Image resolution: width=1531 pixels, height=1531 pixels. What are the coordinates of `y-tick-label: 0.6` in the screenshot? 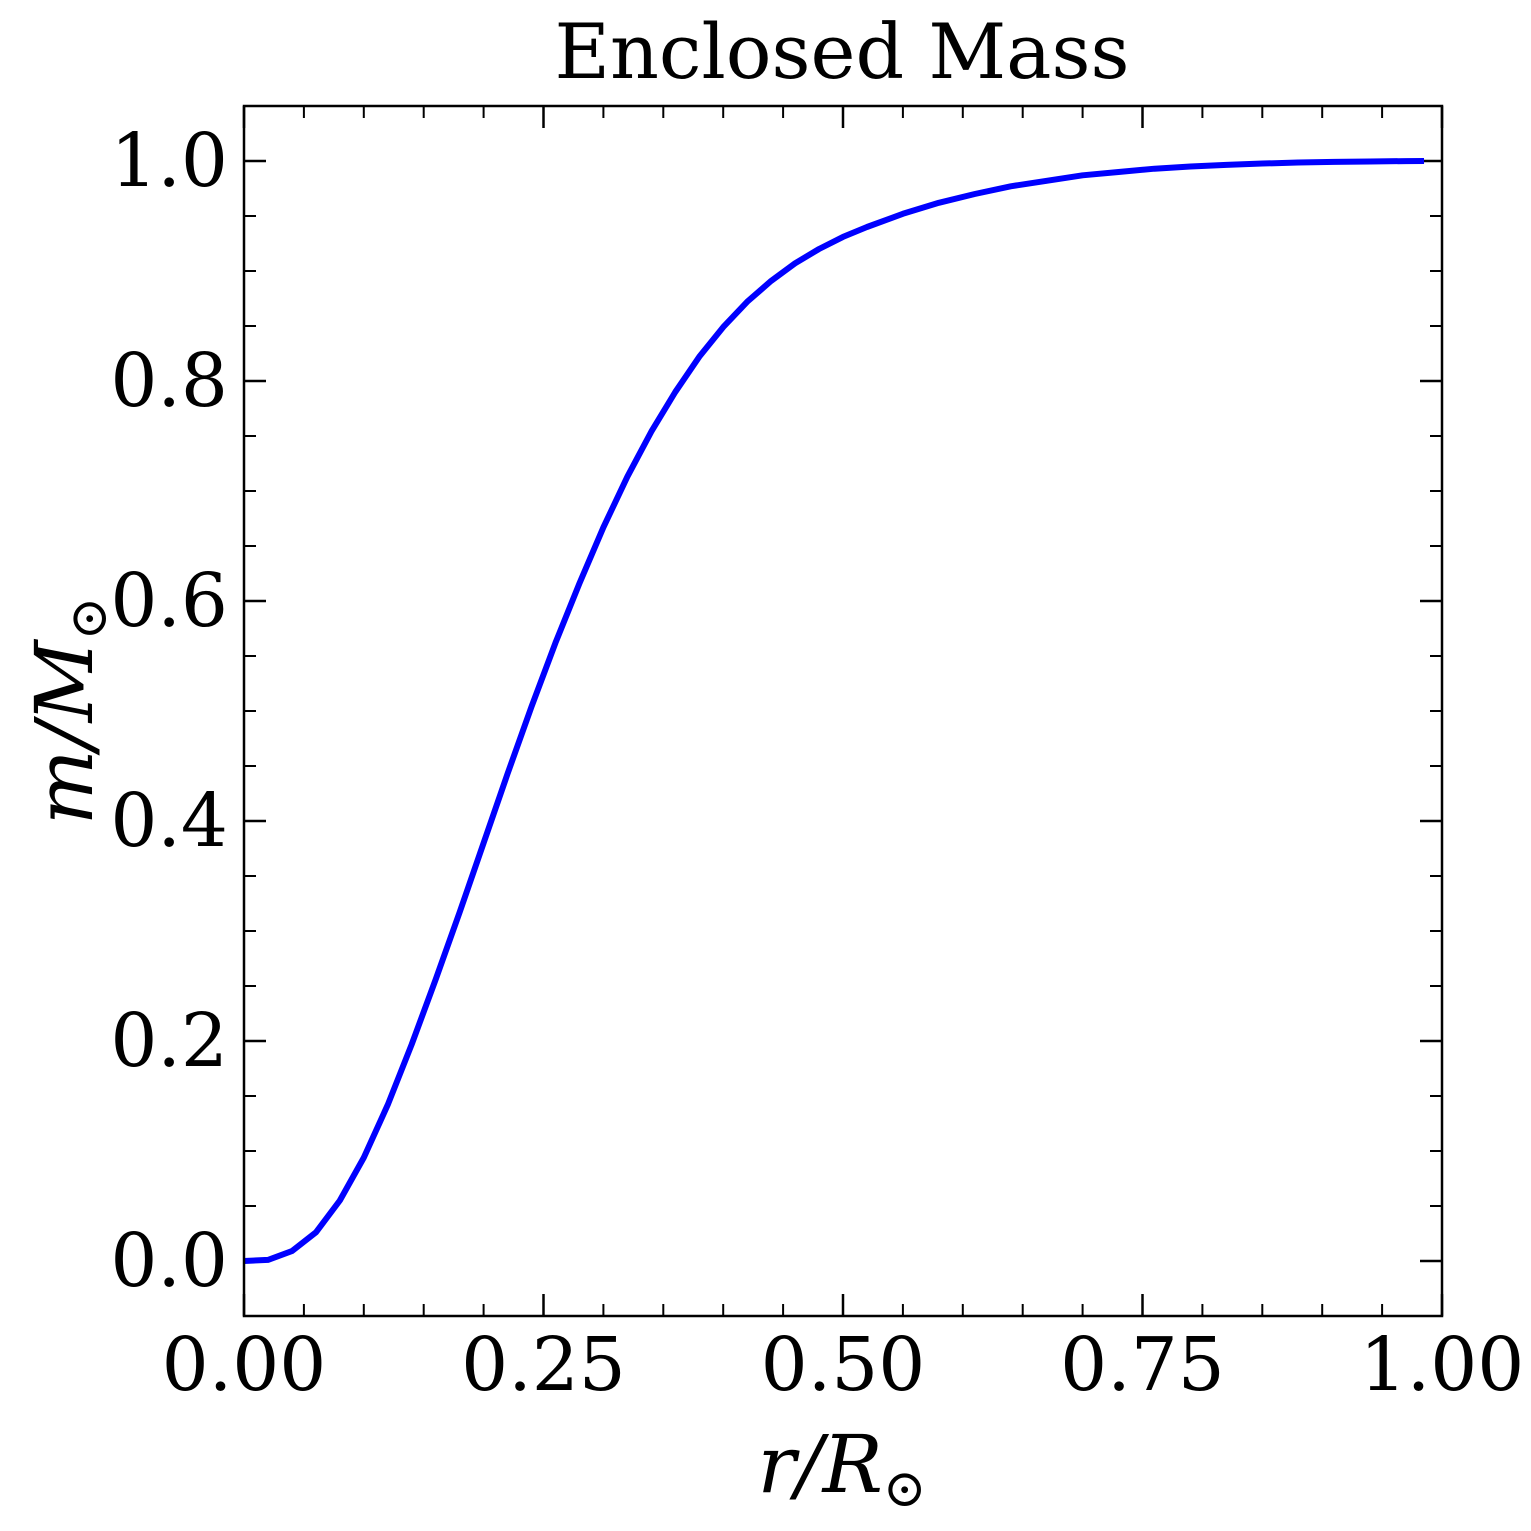 It's located at (169, 601).